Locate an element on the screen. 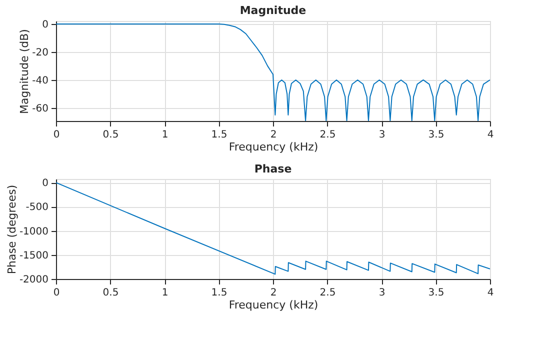  y-tick-label: -2000 is located at coordinates (33, 280).